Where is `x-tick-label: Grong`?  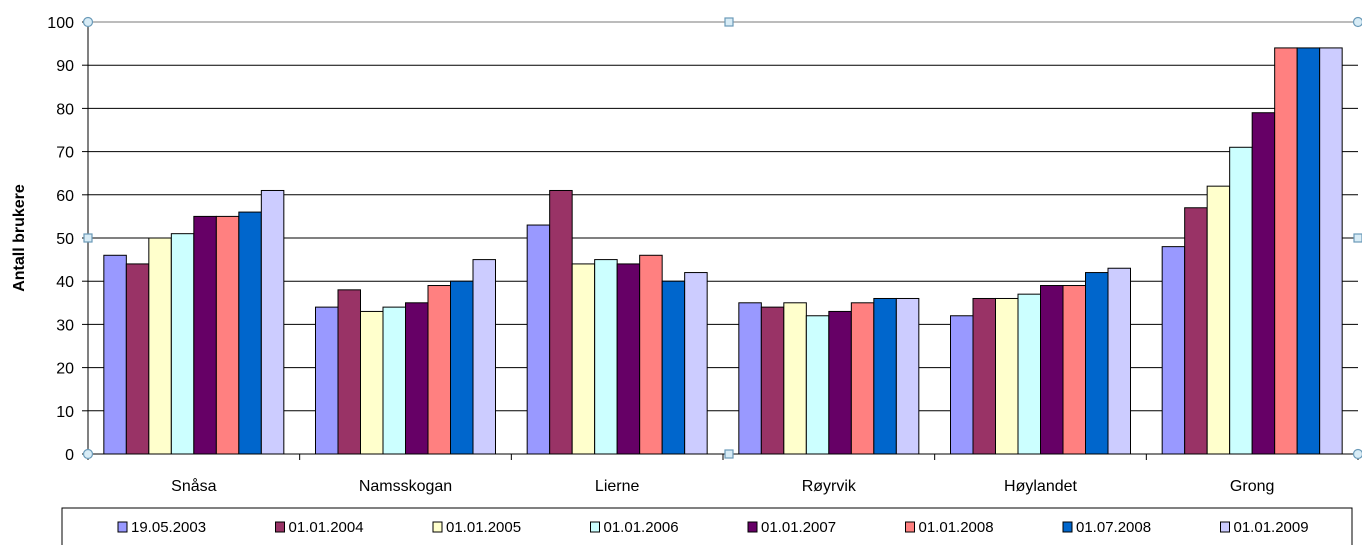
x-tick-label: Grong is located at coordinates (1252, 486).